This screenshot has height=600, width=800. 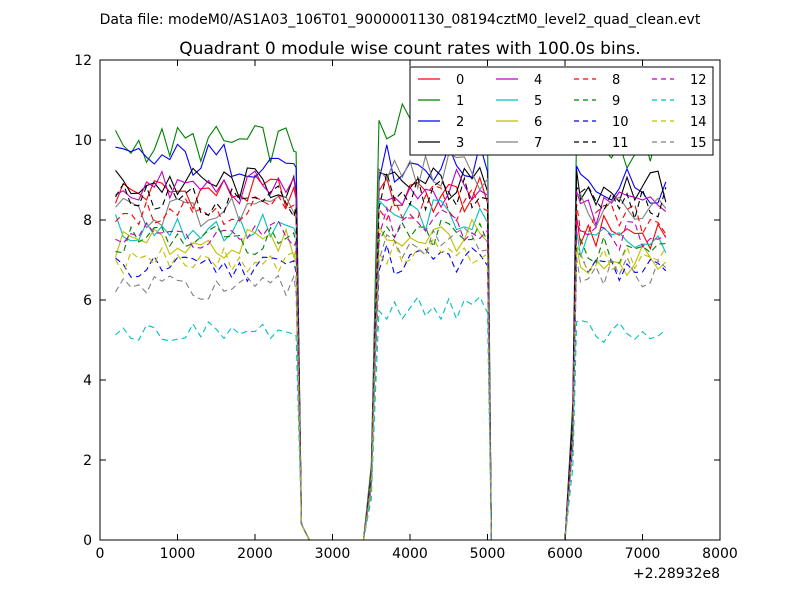 What do you see at coordinates (87, 381) in the screenshot?
I see `y-tick-label: 4` at bounding box center [87, 381].